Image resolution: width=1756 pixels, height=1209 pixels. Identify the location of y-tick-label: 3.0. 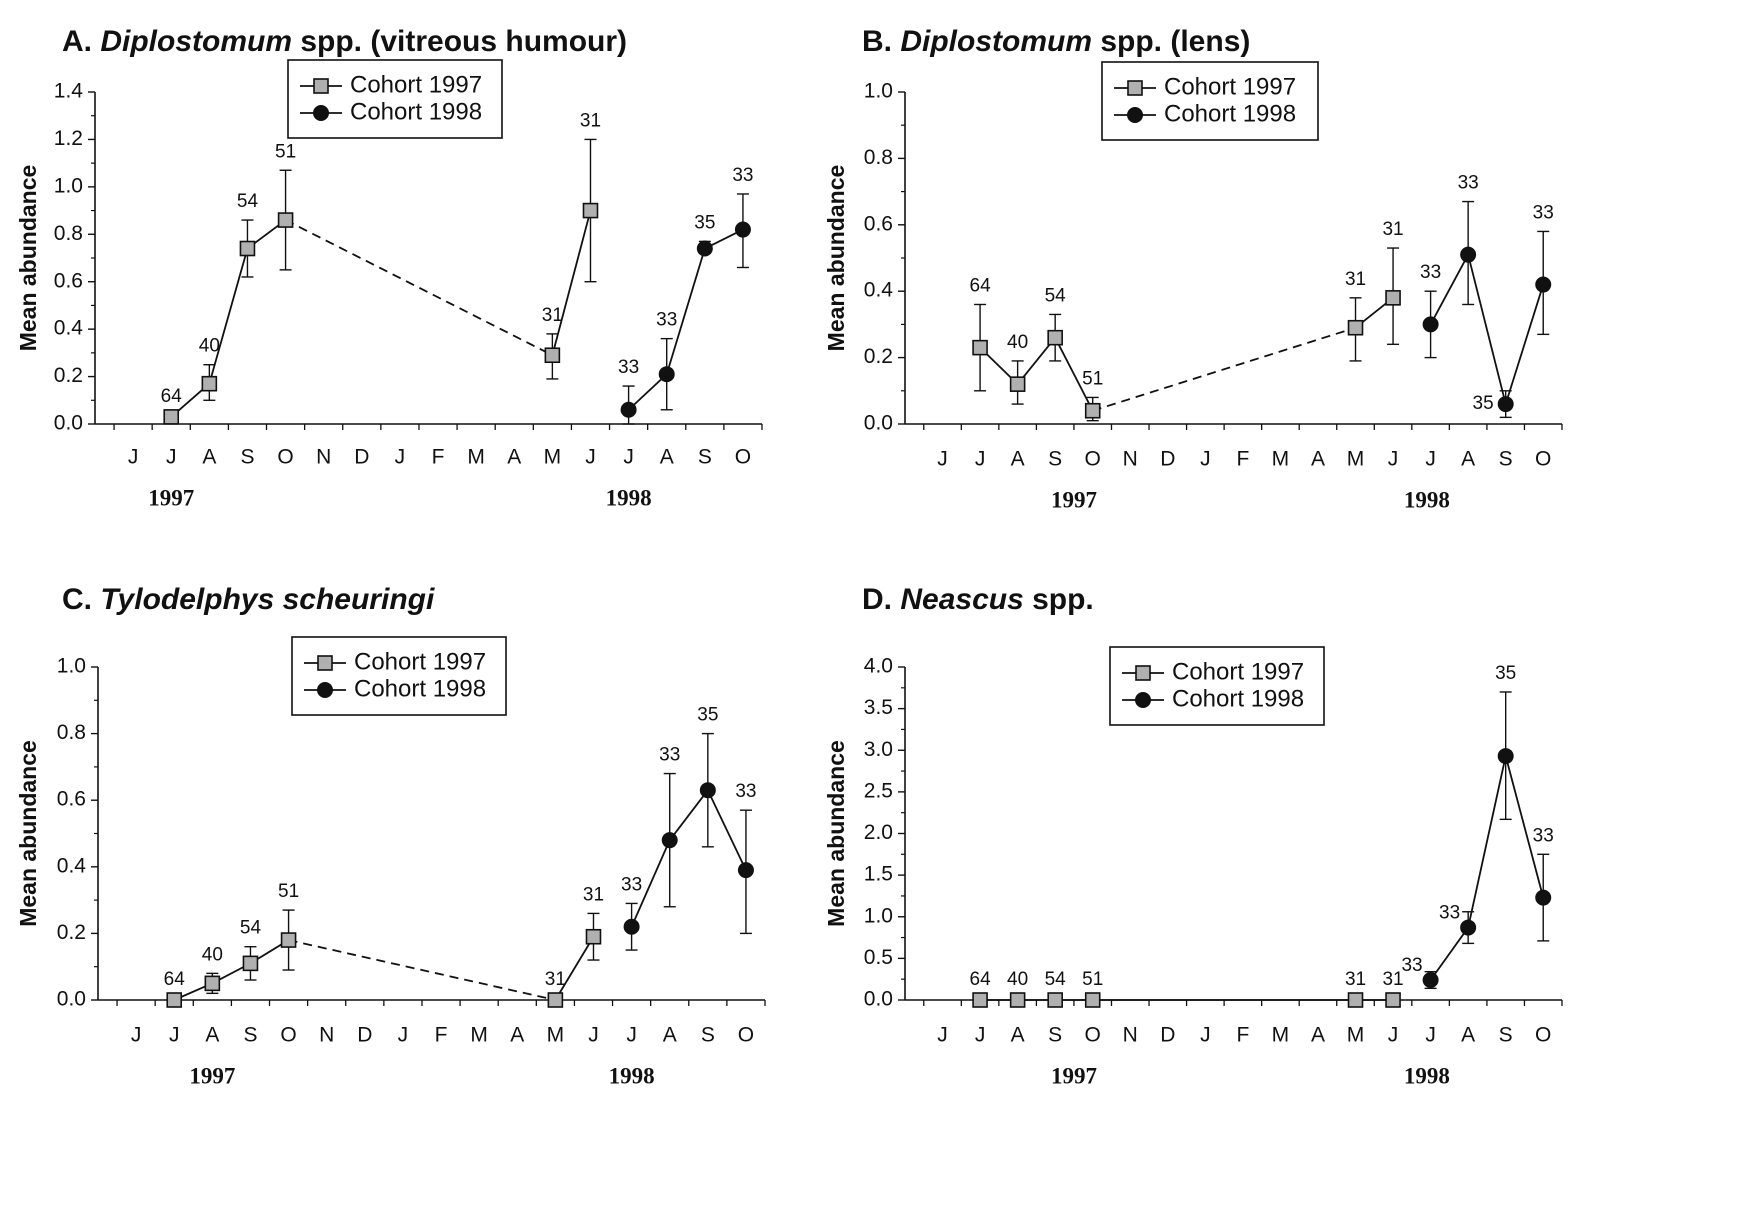
(878, 749).